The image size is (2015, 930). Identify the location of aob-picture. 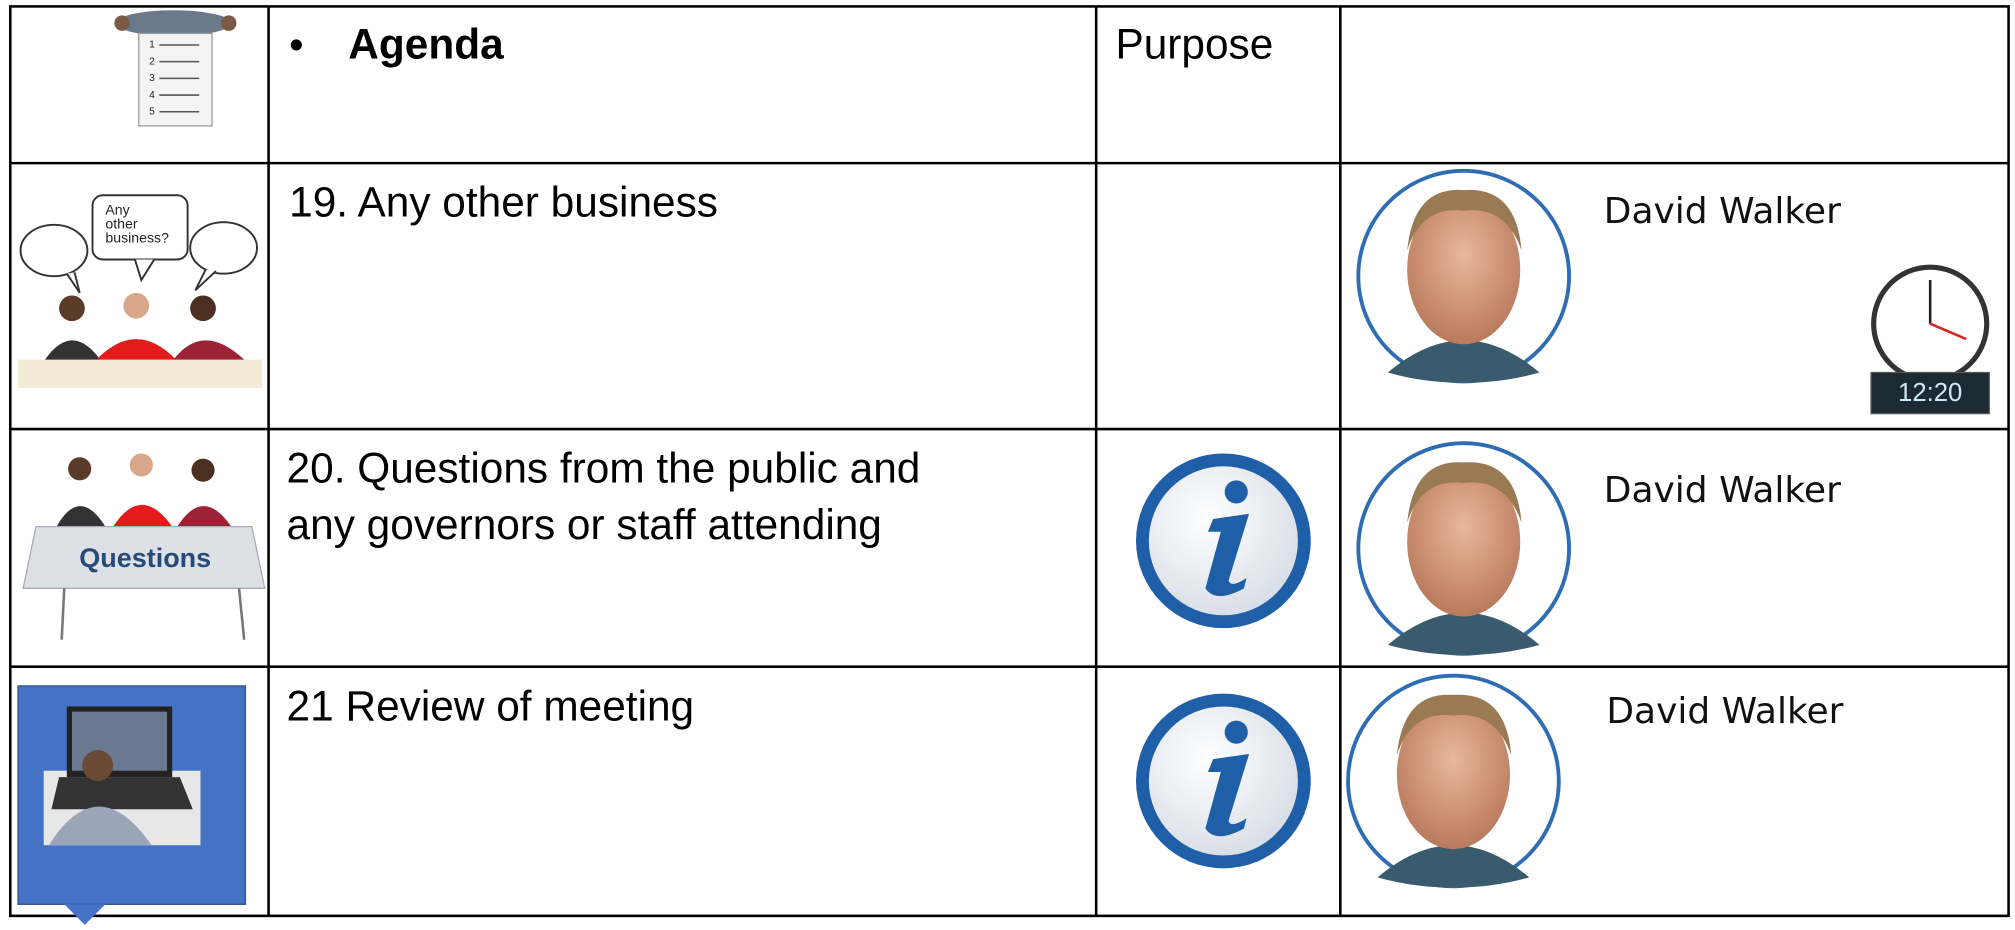
(138, 244).